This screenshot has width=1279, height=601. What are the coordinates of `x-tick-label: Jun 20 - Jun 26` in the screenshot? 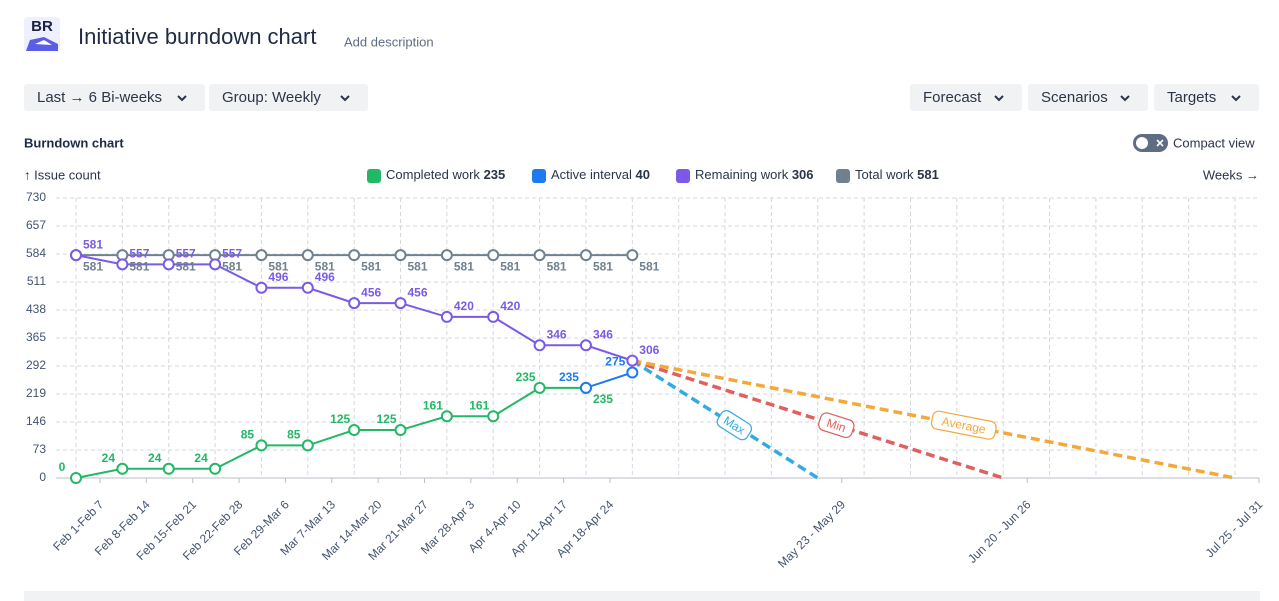 It's located at (999, 531).